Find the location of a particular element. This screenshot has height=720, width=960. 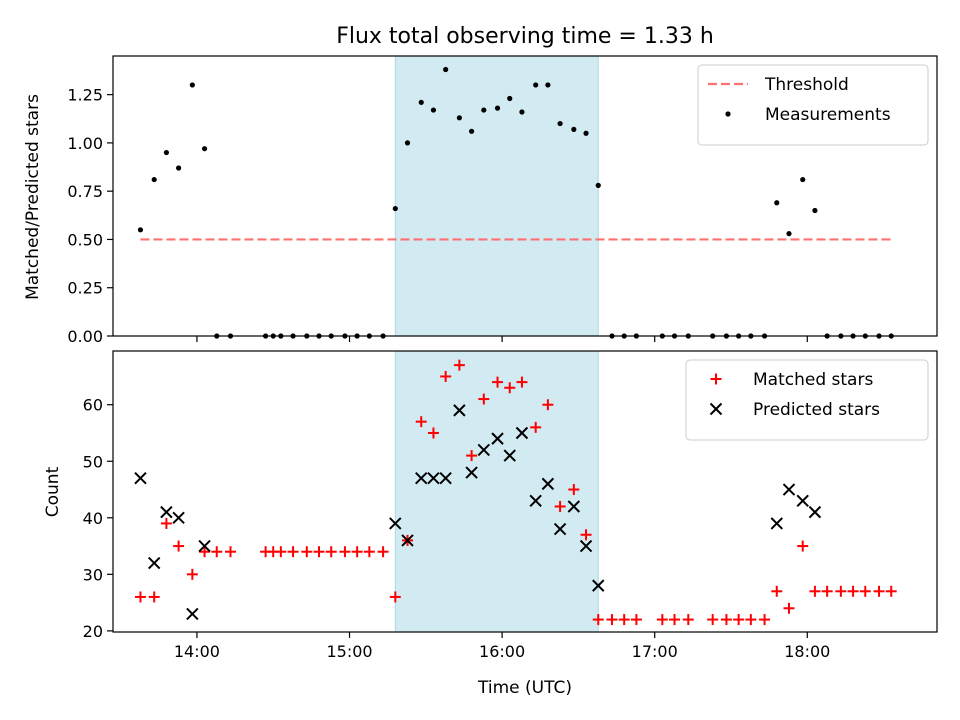

x-axis-label: Time (UTC) is located at coordinates (524, 688).